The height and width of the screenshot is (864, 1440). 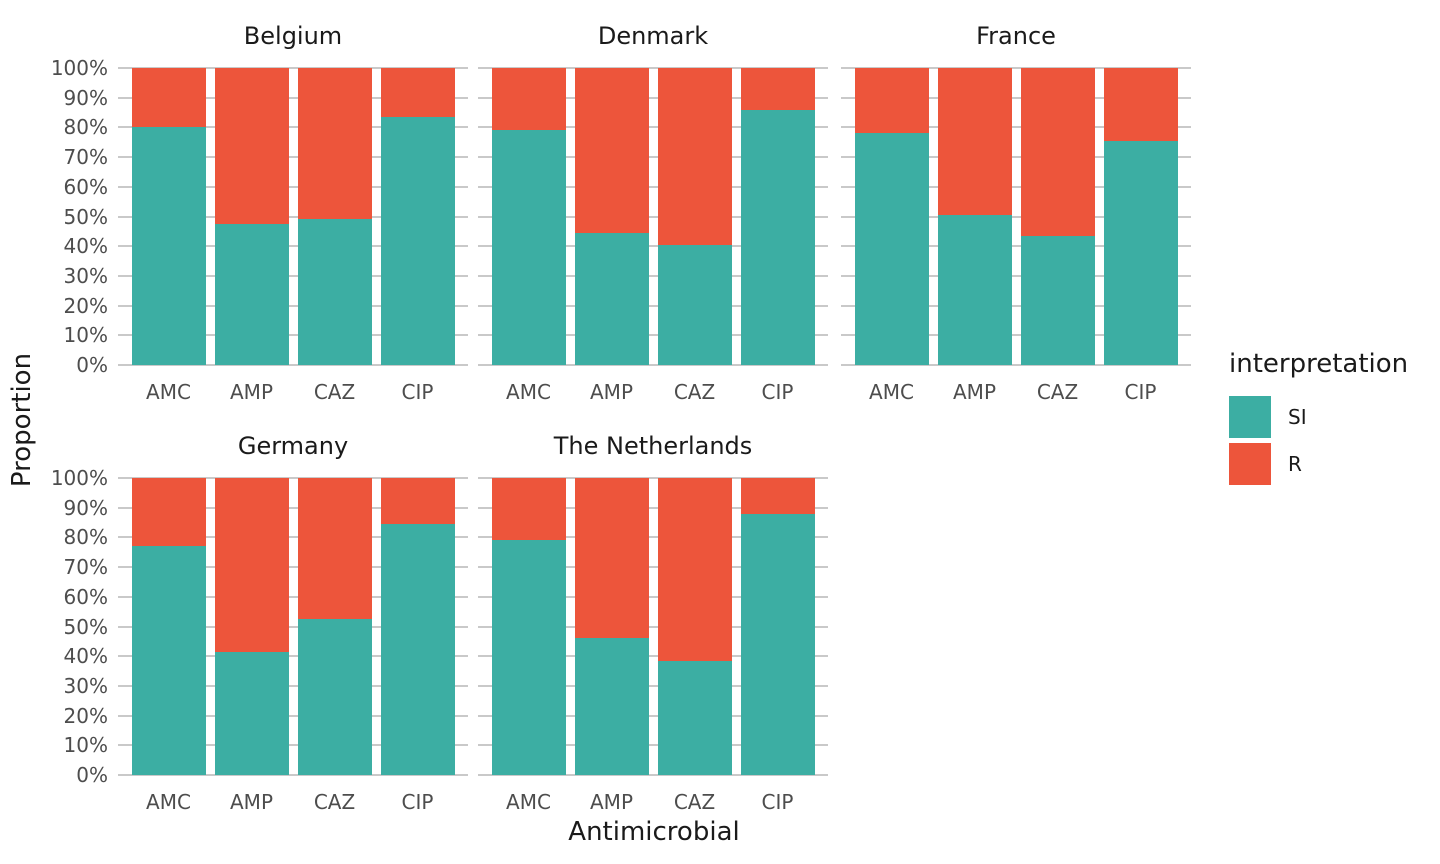 I want to click on facet-title: France, so click(x=1016, y=36).